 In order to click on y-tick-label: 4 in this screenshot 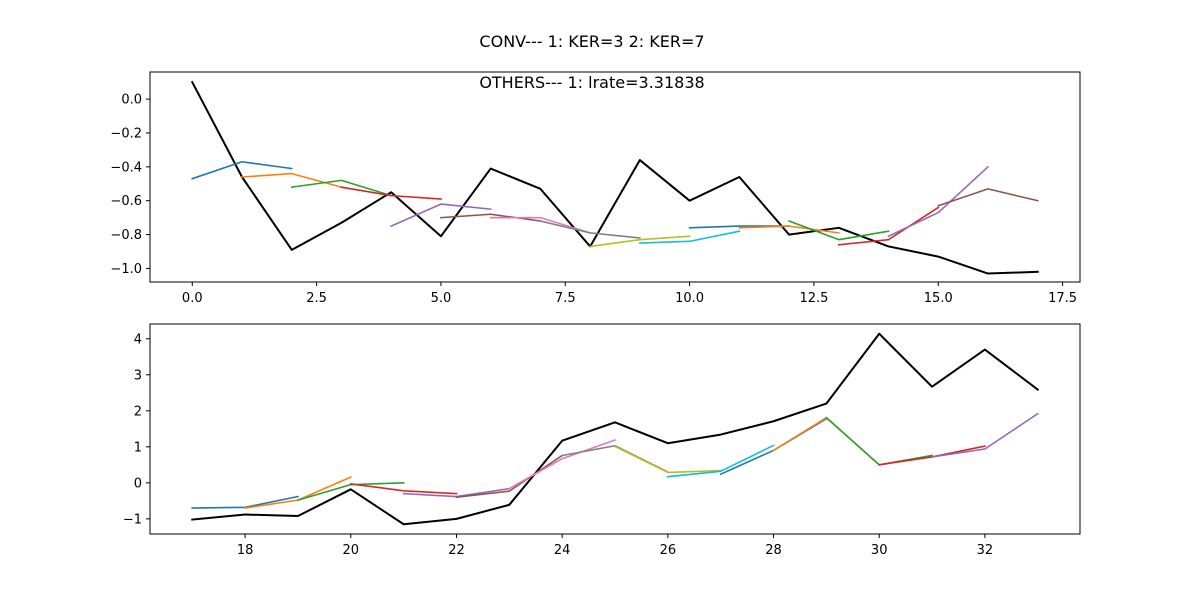, I will do `click(138, 339)`.